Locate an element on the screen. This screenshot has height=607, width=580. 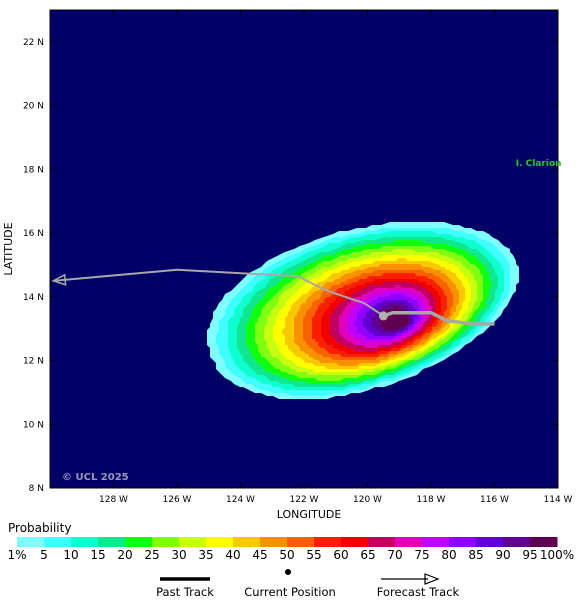
y-tick-label: 8 N is located at coordinates (36, 489).